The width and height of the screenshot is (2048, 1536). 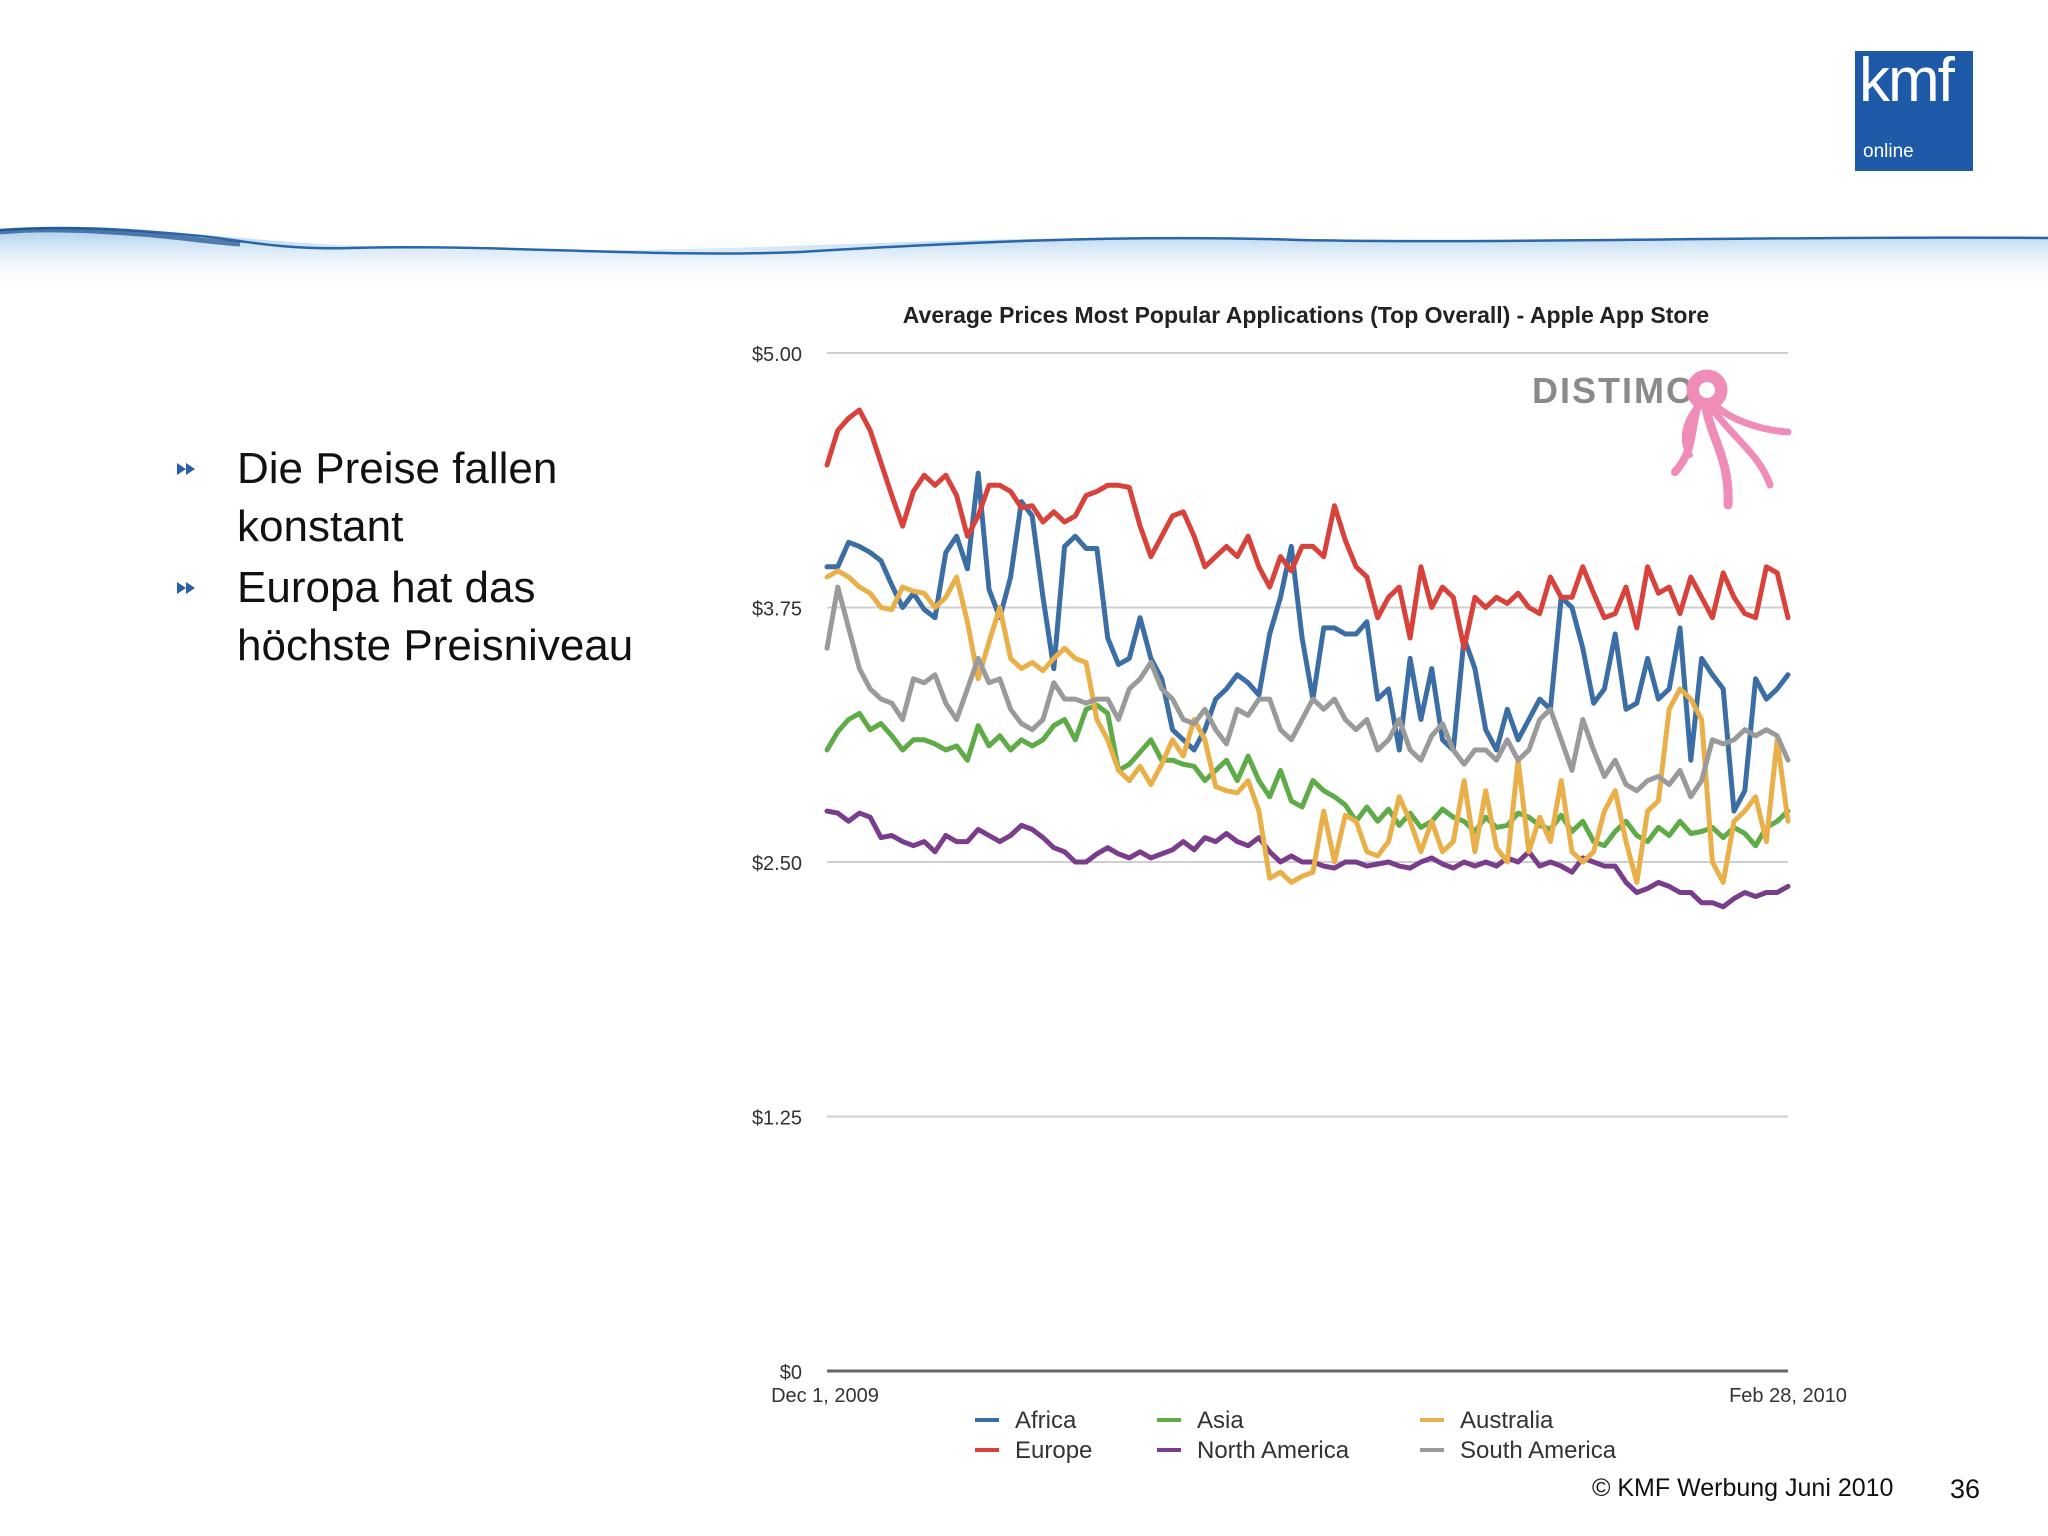 I want to click on legend-label: Australia, so click(x=1507, y=1420).